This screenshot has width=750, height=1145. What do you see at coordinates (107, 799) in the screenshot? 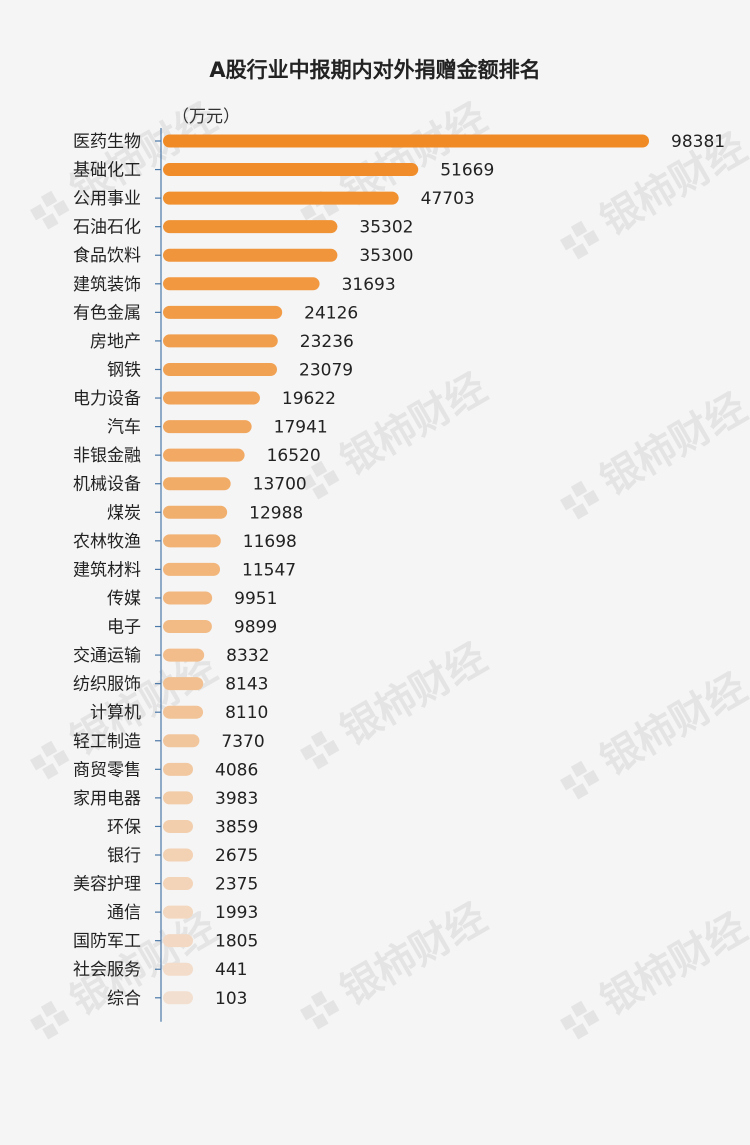
I see `category-label: 家用电器` at bounding box center [107, 799].